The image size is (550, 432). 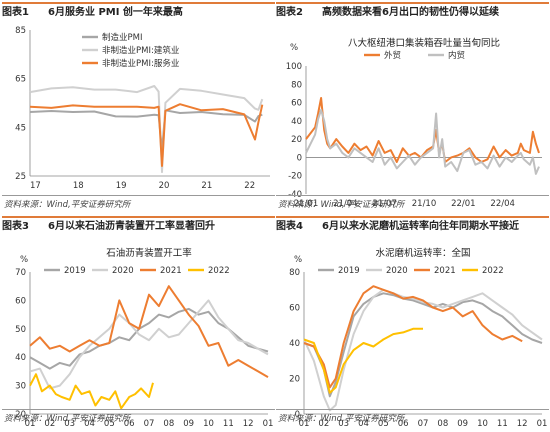 What do you see at coordinates (164, 186) in the screenshot?
I see `x-tick-label: 20` at bounding box center [164, 186].